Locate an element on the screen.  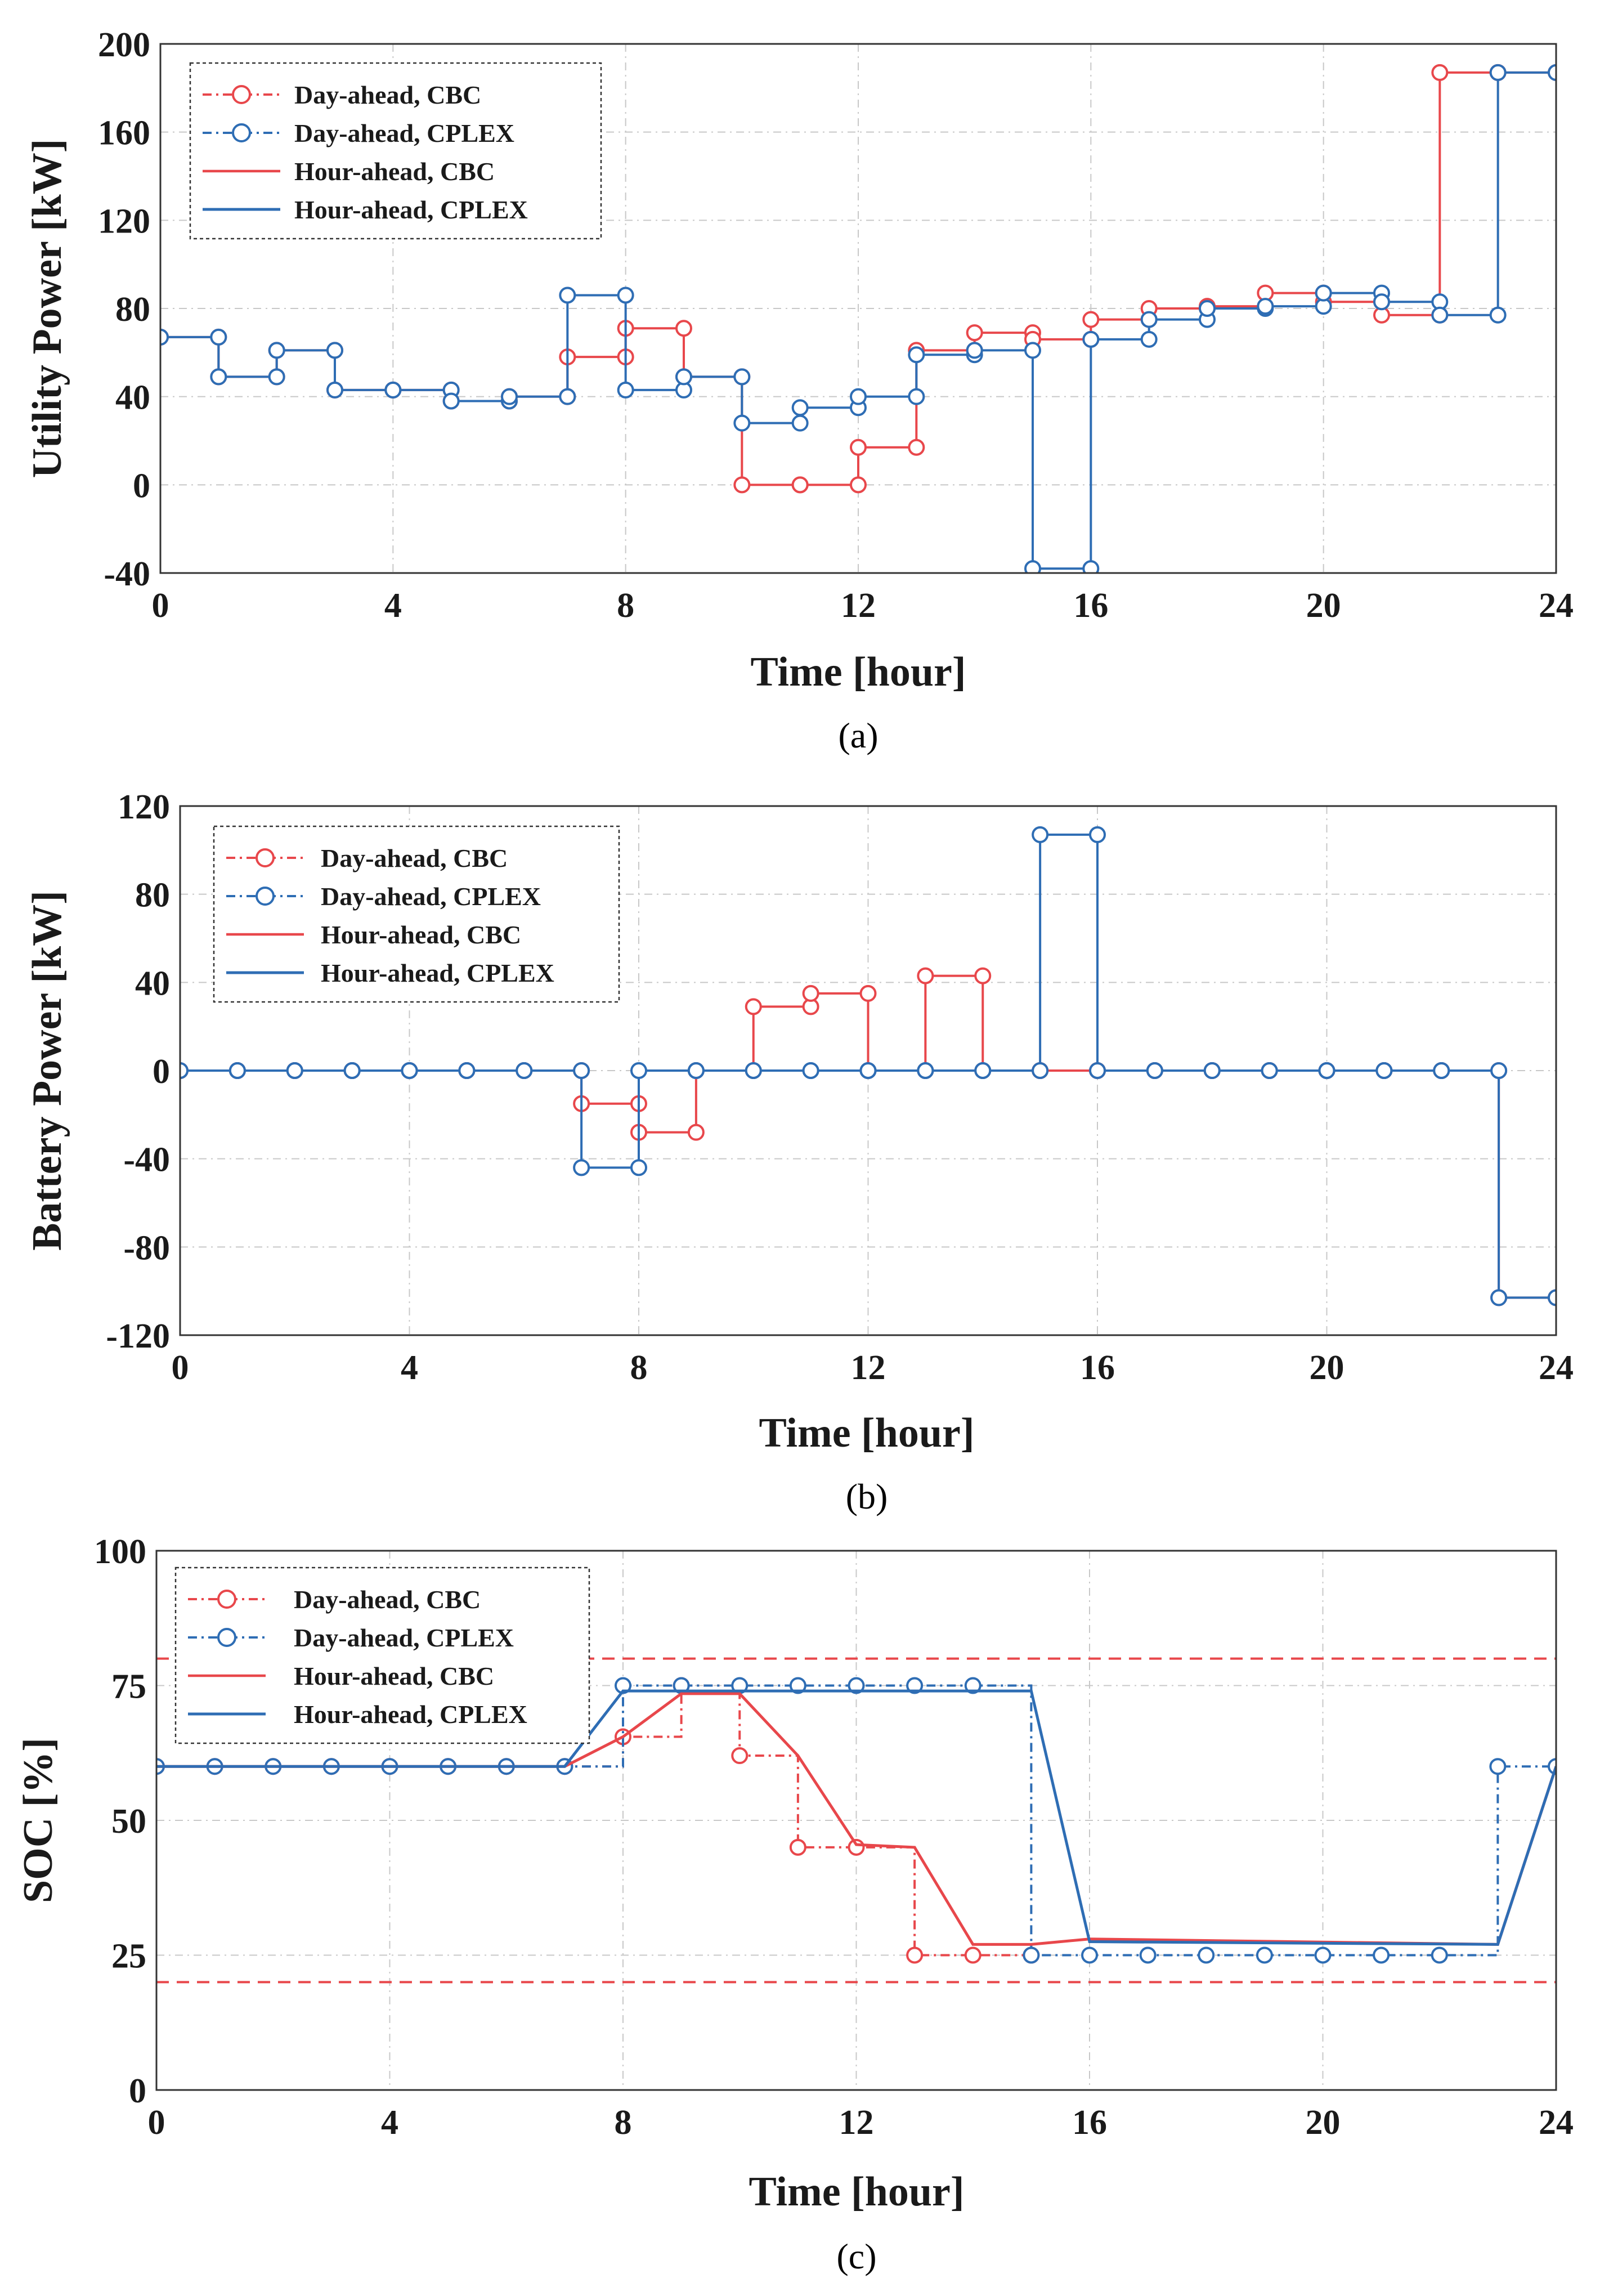
series-line-hour-ahead-cplex is located at coordinates (856, 1817).